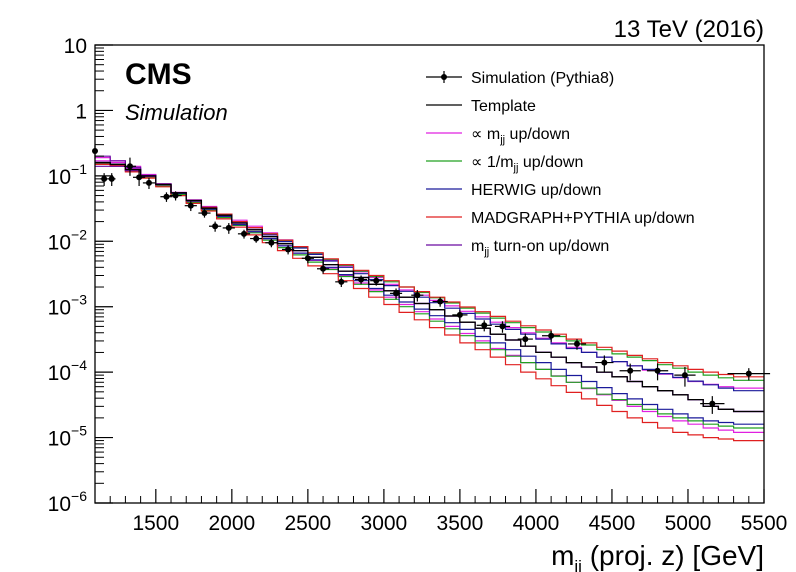 The width and height of the screenshot is (796, 572). I want to click on x-axis-title: mjj (proj. z) [GeV], so click(657, 556).